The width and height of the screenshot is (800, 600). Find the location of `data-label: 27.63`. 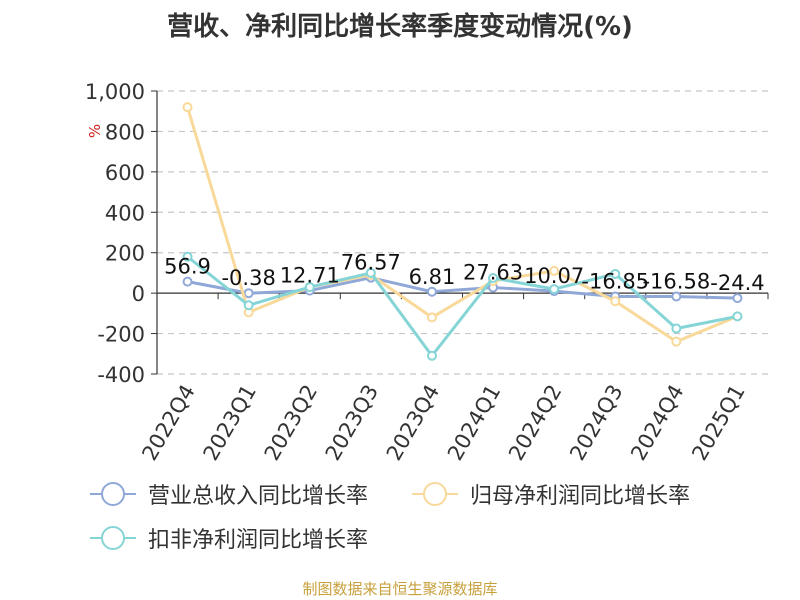

data-label: 27.63 is located at coordinates (493, 273).